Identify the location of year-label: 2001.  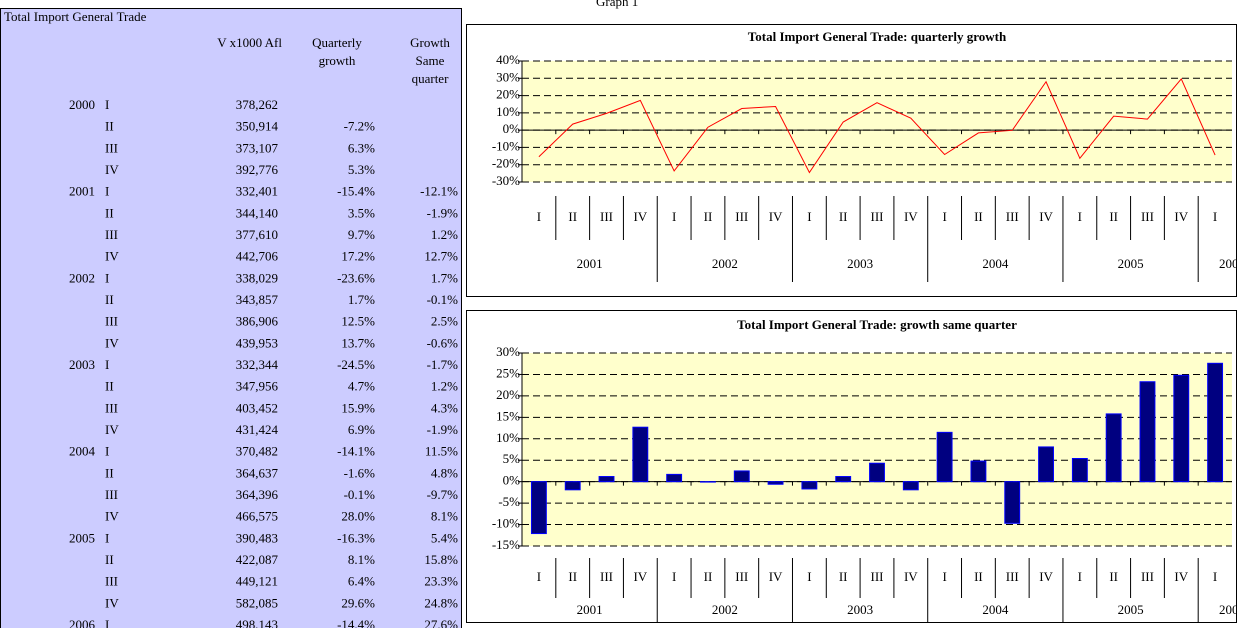
(590, 609).